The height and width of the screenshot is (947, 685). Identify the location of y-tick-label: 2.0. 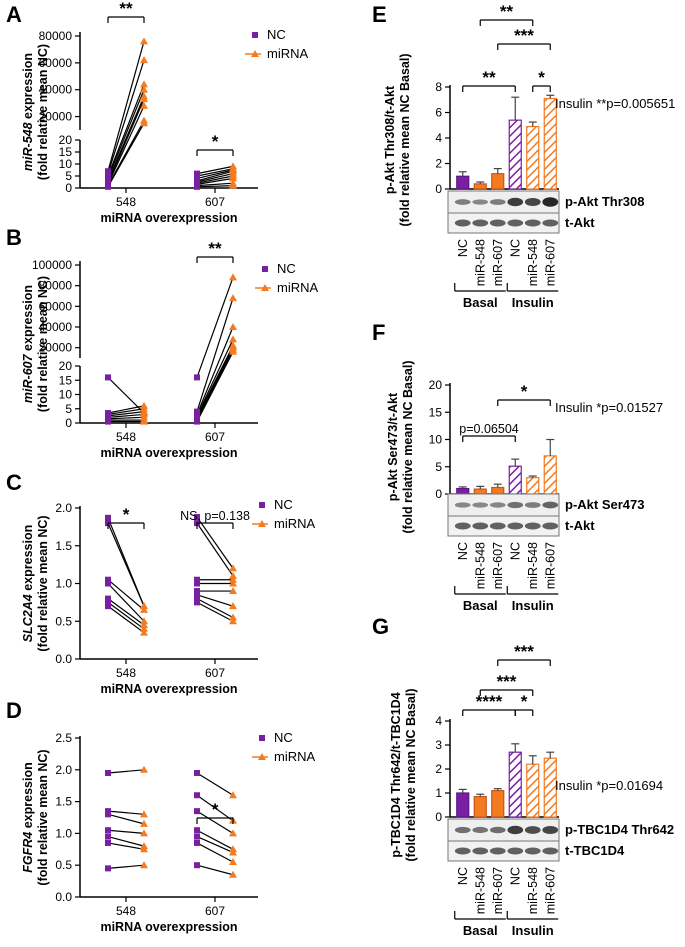
(63, 770).